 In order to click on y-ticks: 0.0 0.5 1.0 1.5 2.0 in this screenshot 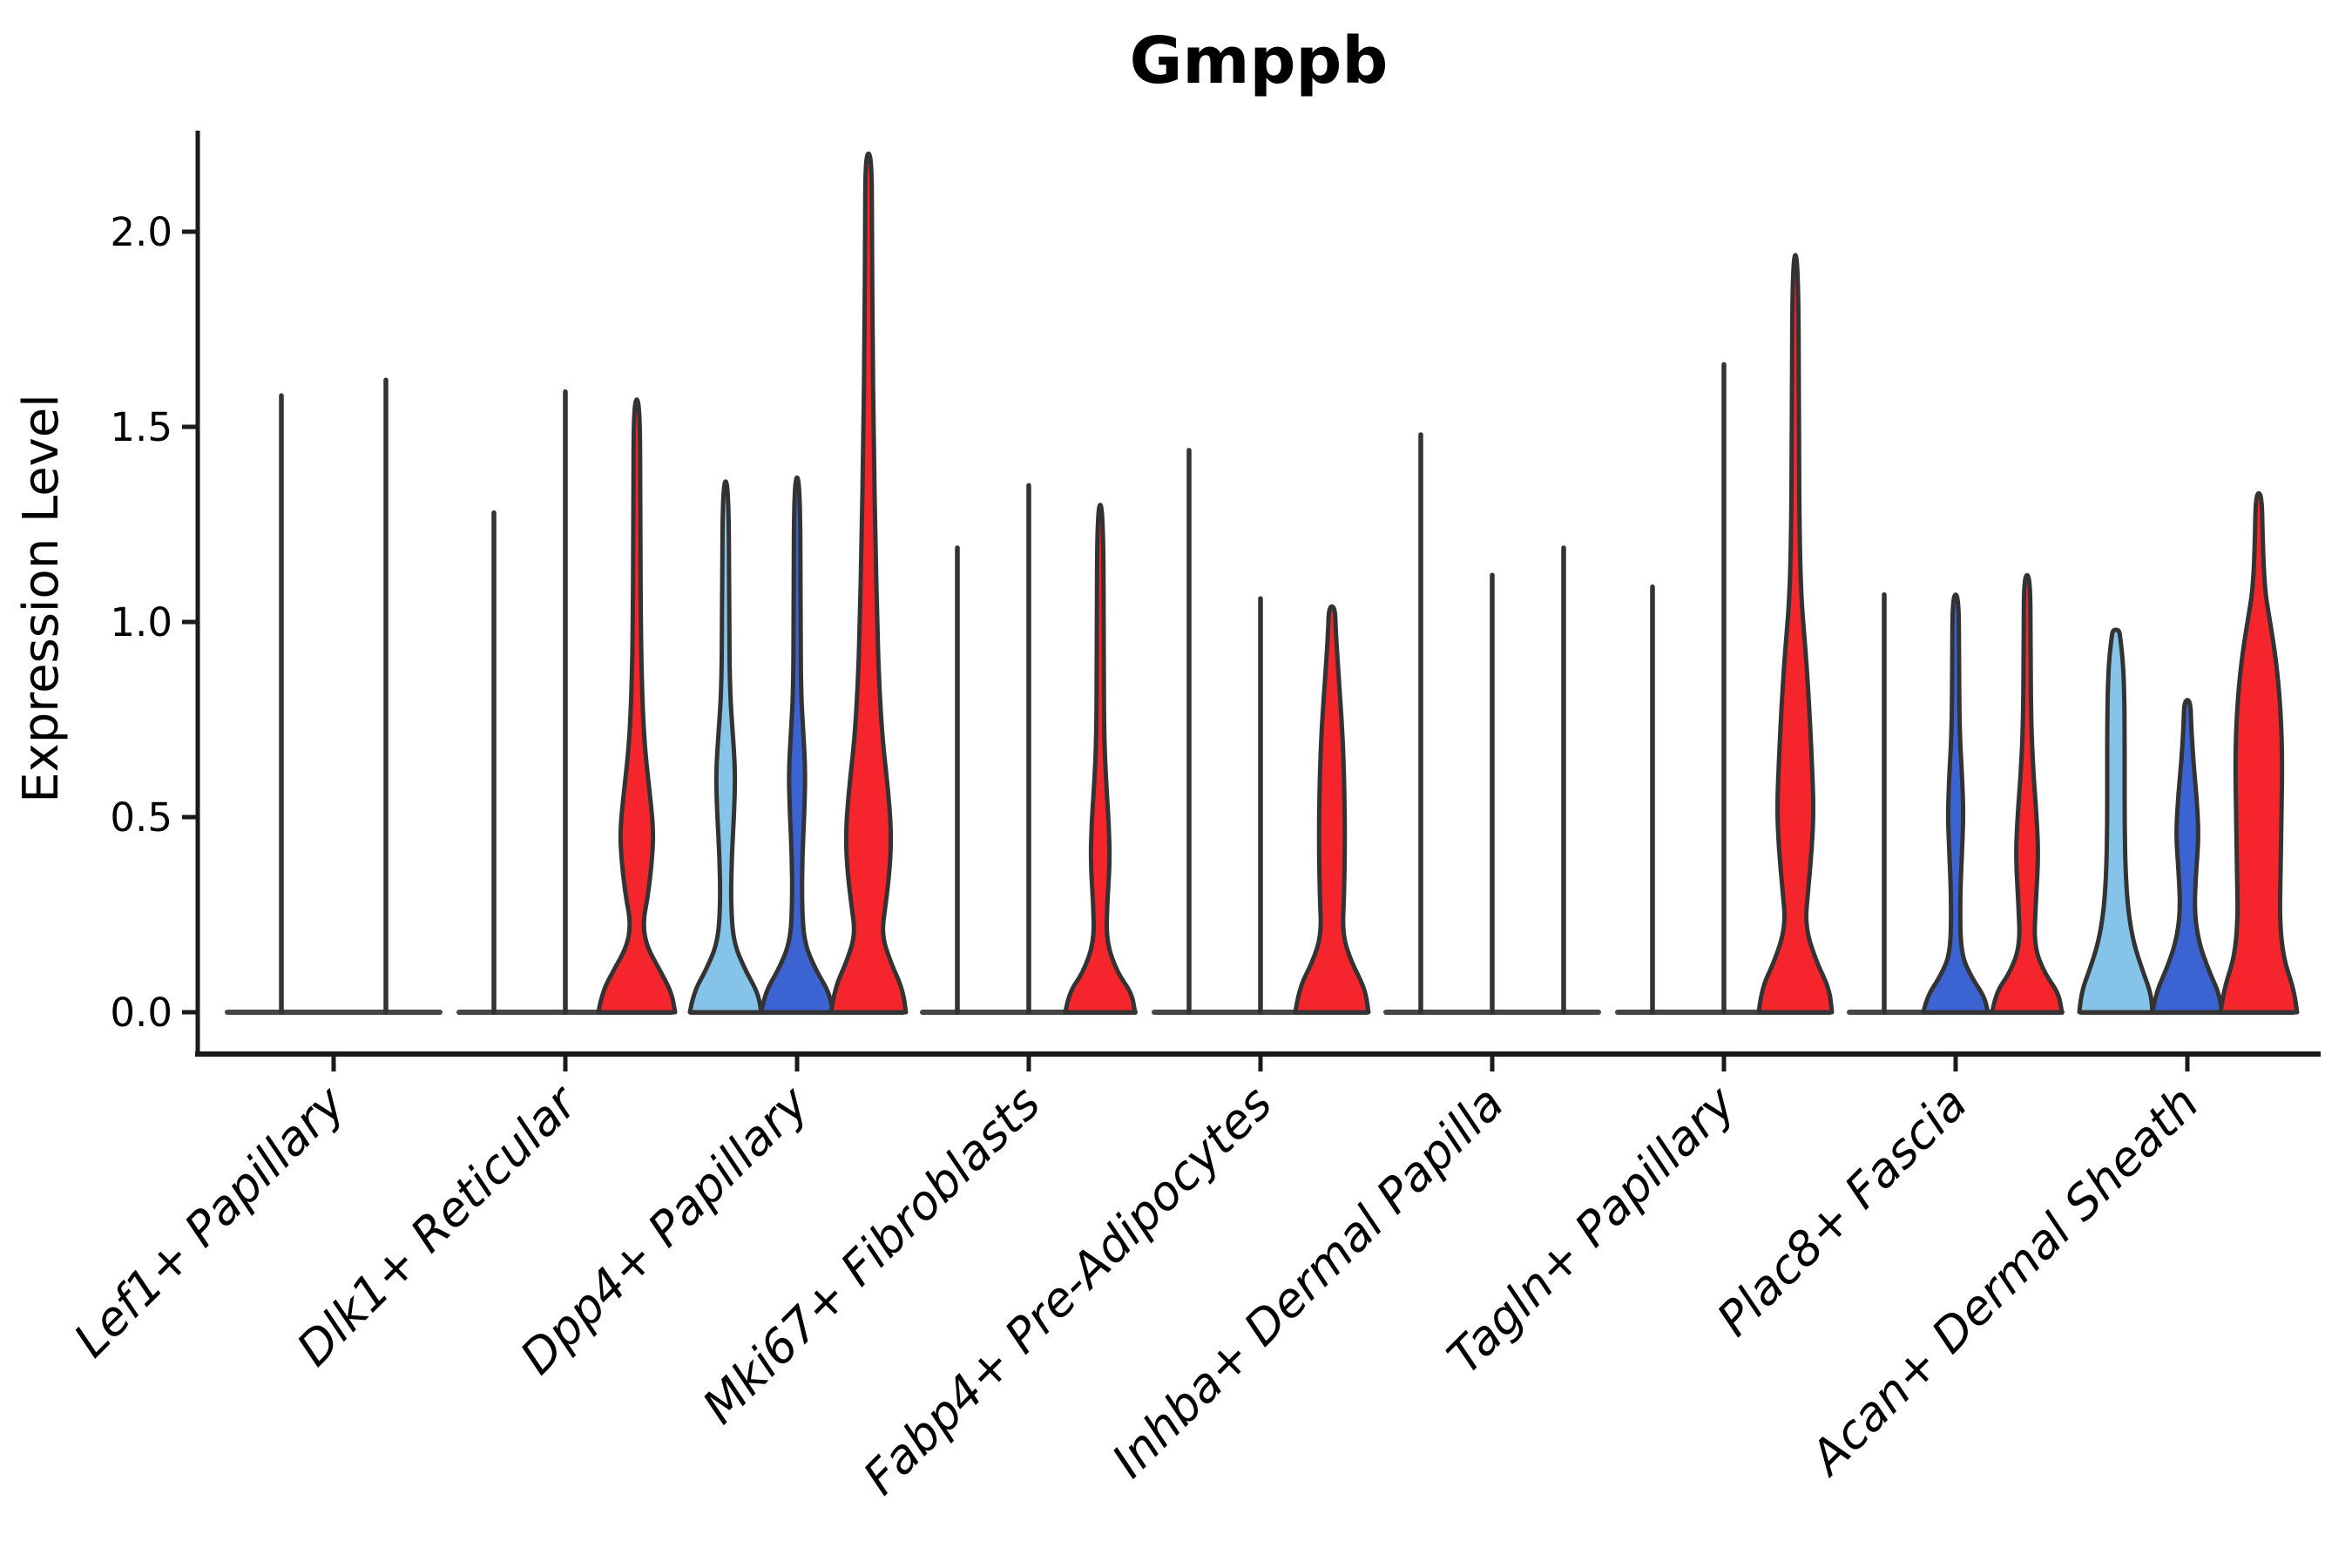, I will do `click(154, 623)`.